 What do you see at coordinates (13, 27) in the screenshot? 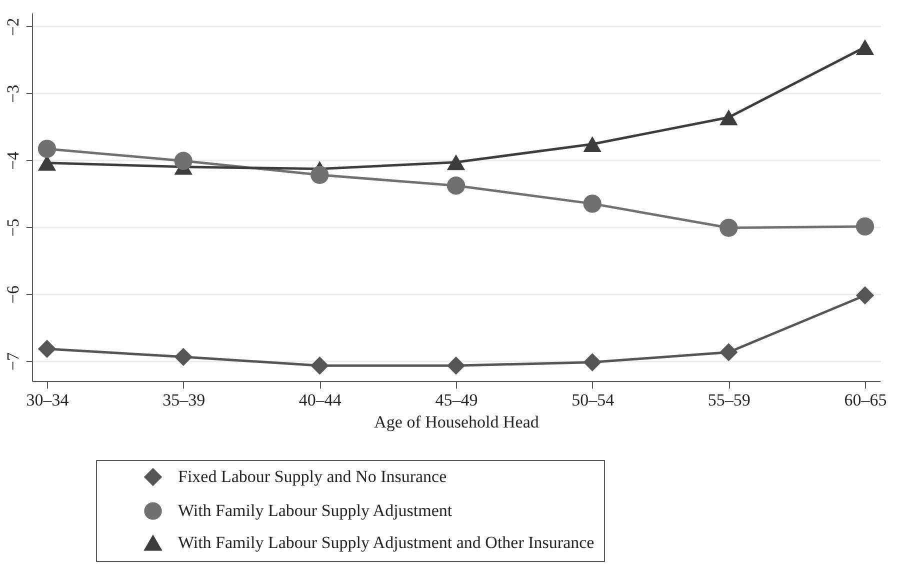
I see `y-tick-label: −2` at bounding box center [13, 27].